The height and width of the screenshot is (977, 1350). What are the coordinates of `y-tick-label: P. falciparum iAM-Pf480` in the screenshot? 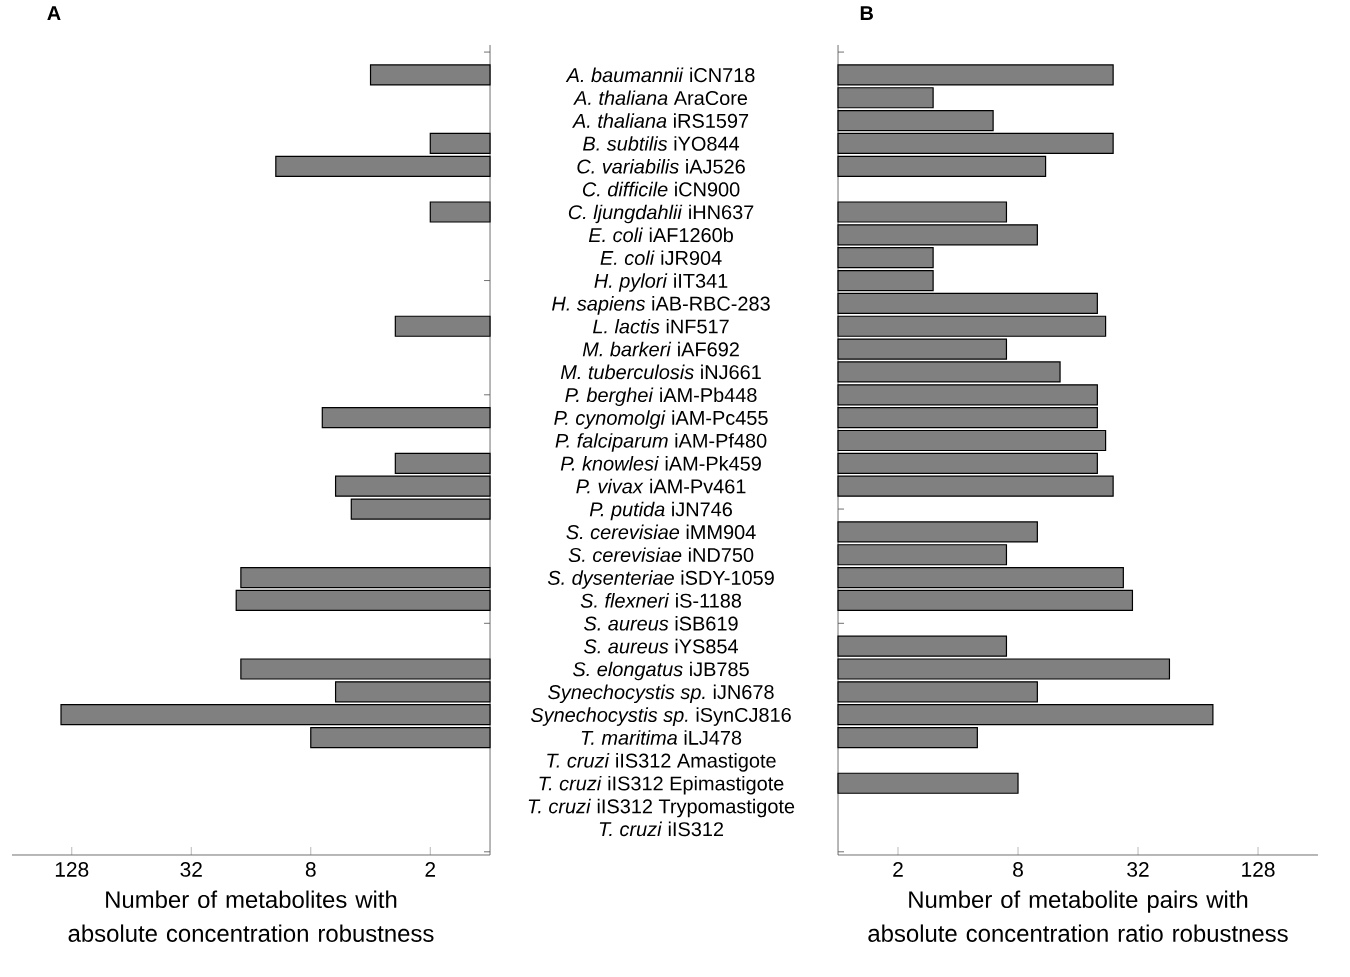 It's located at (661, 442).